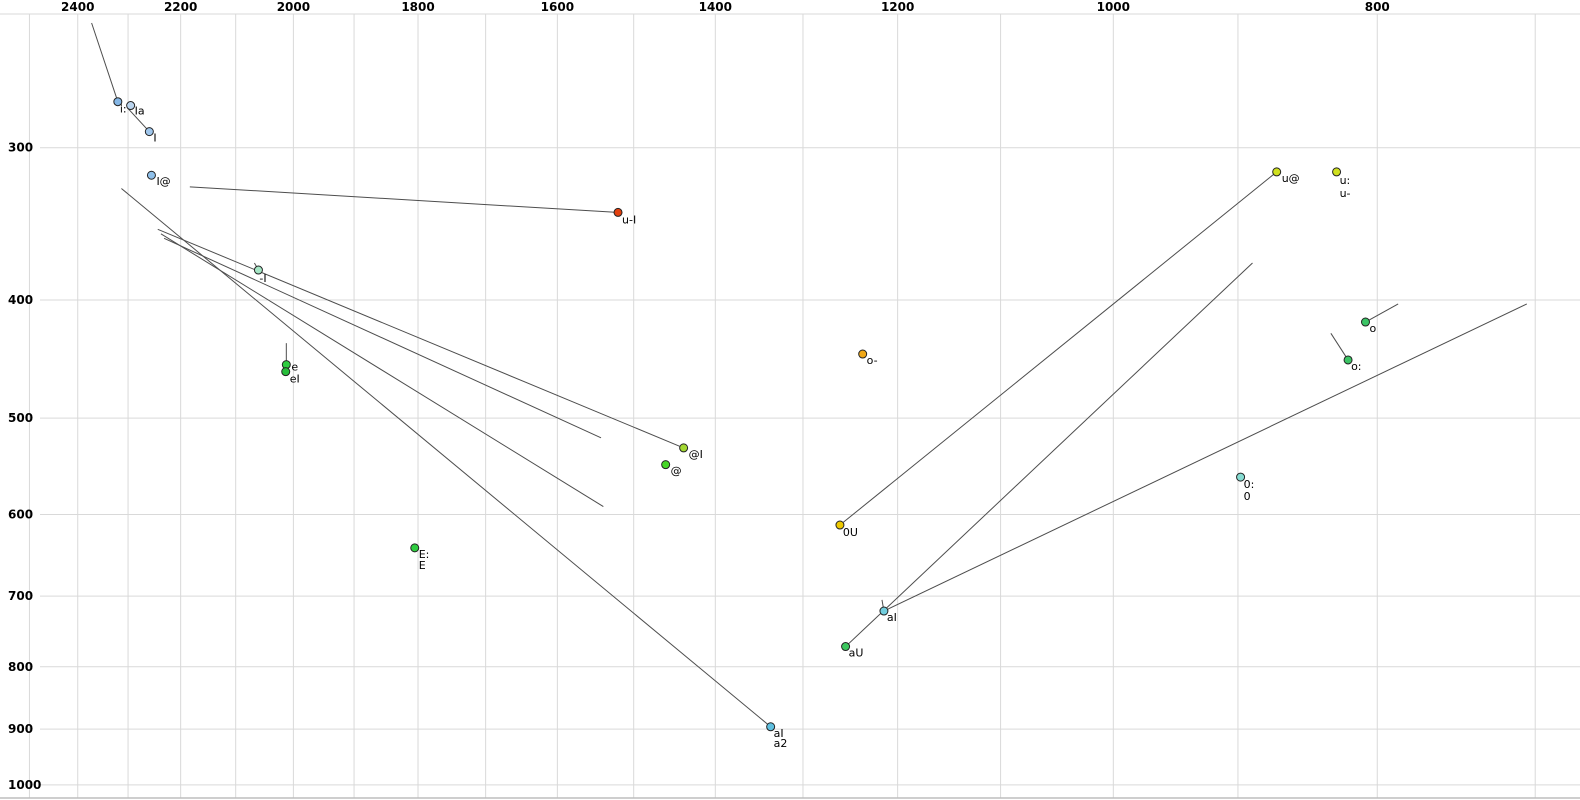  I want to click on vowel-point-I@, so click(151, 175).